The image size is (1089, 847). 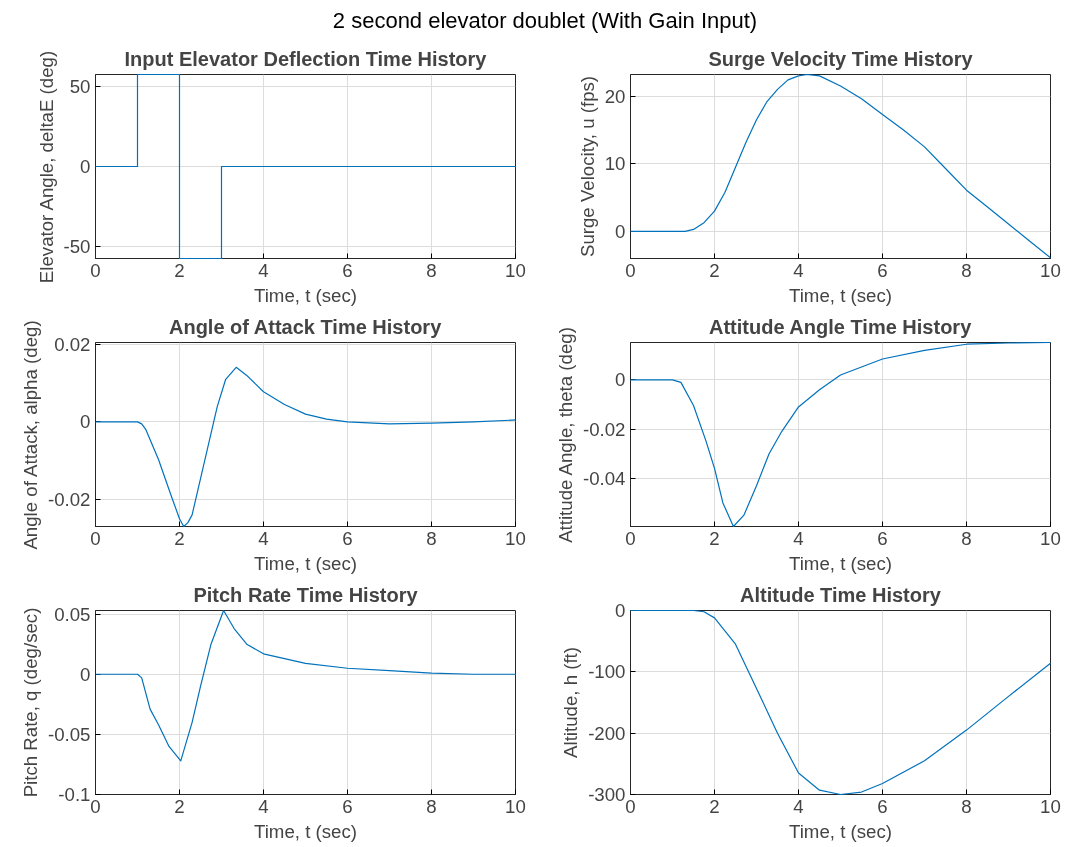 What do you see at coordinates (46, 167) in the screenshot?
I see `y-axis-title: Elevator Angle, deltaE (deg)` at bounding box center [46, 167].